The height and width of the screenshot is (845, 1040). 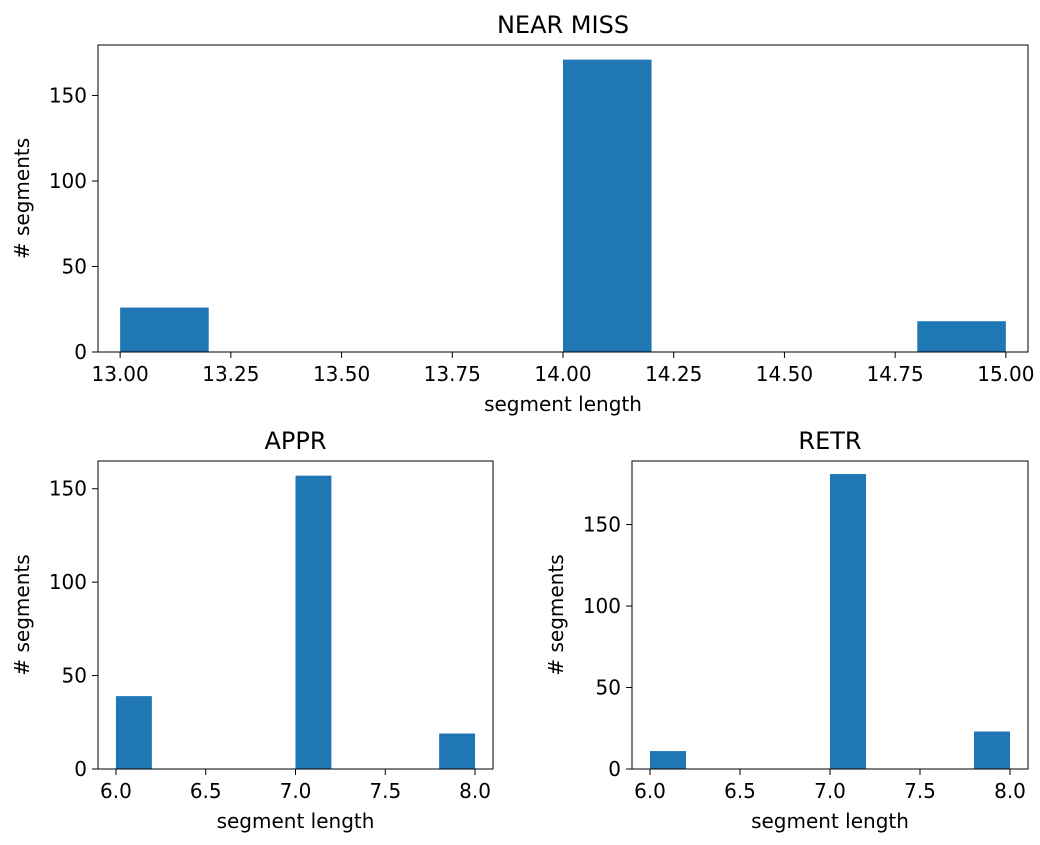 I want to click on chart-title: APPR, so click(x=295, y=441).